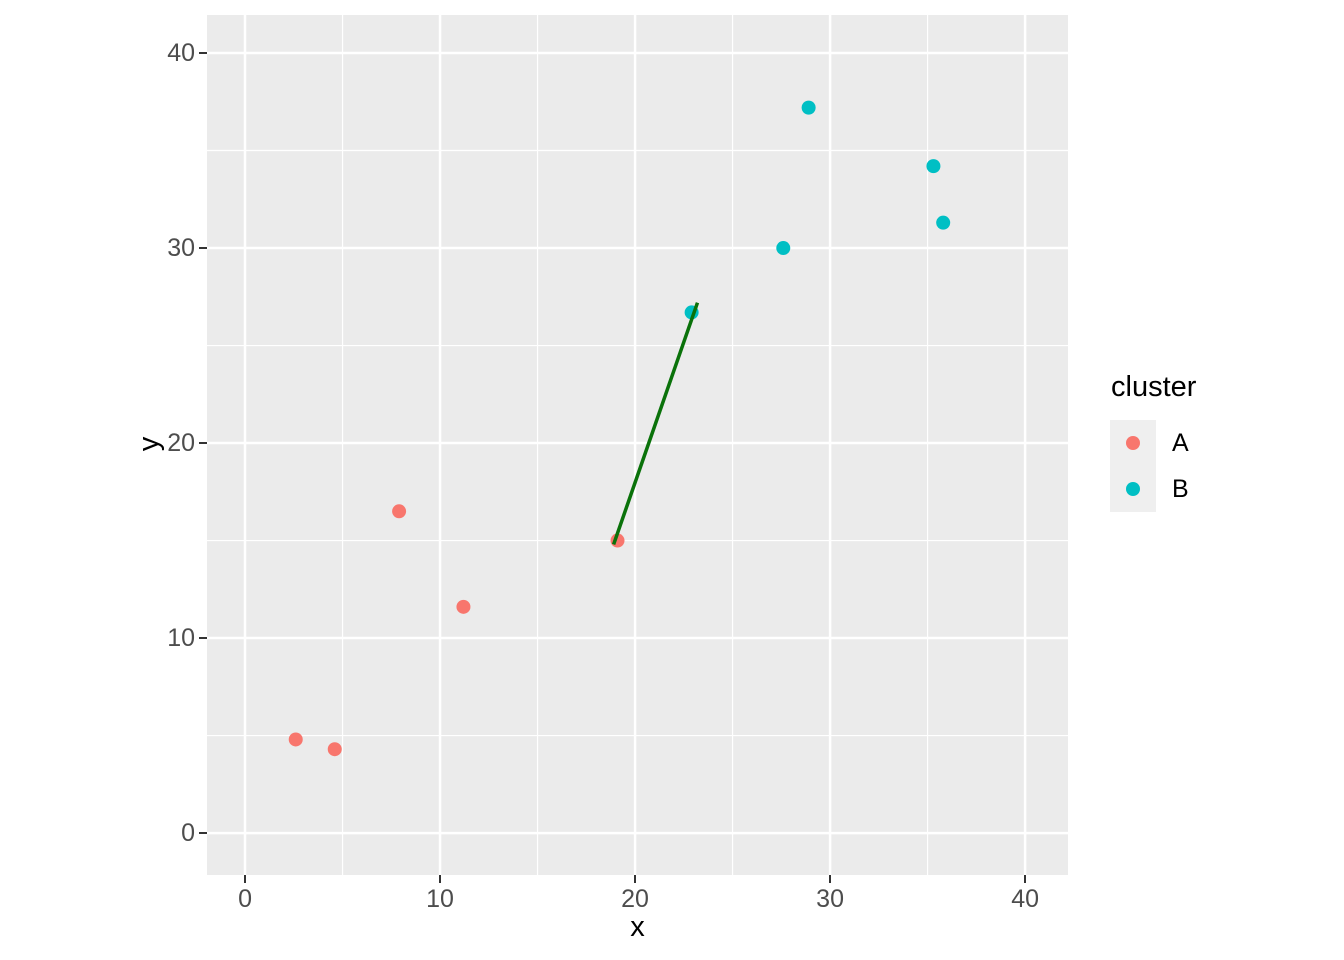 The image size is (1344, 960). Describe the element at coordinates (1154, 387) in the screenshot. I see `legend-title: cluster` at that location.